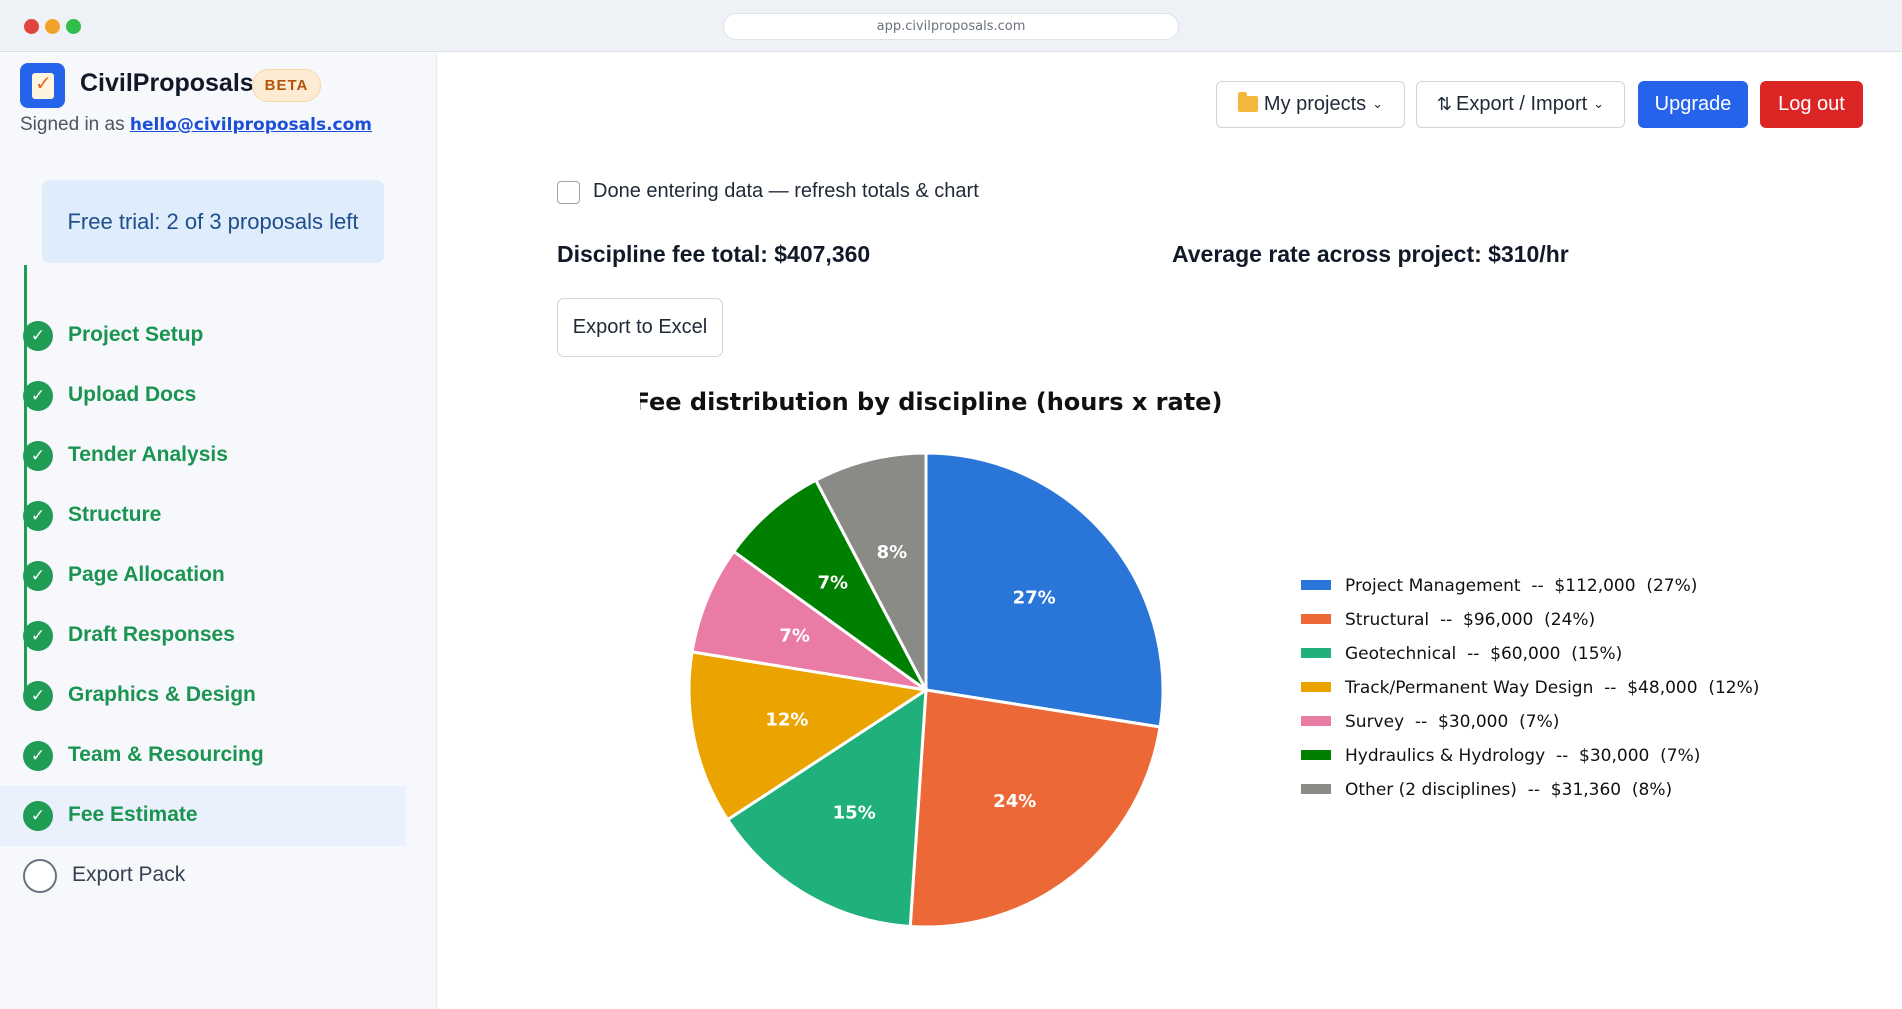 This screenshot has height=1009, width=1902. Describe the element at coordinates (786, 719) in the screenshot. I see `slice-percent-label: 12%` at that location.